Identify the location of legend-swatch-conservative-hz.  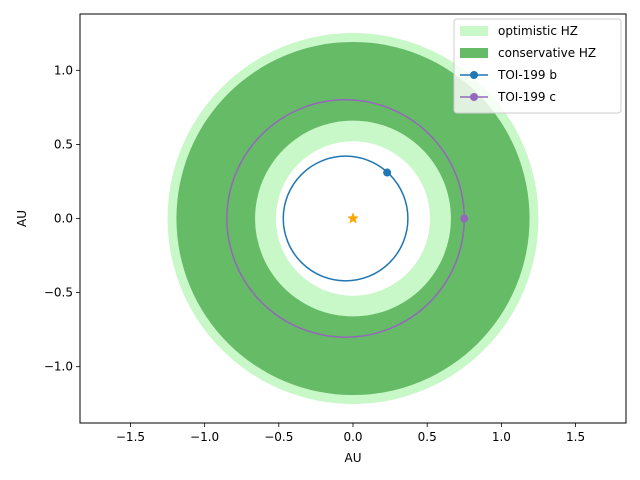
(474, 53).